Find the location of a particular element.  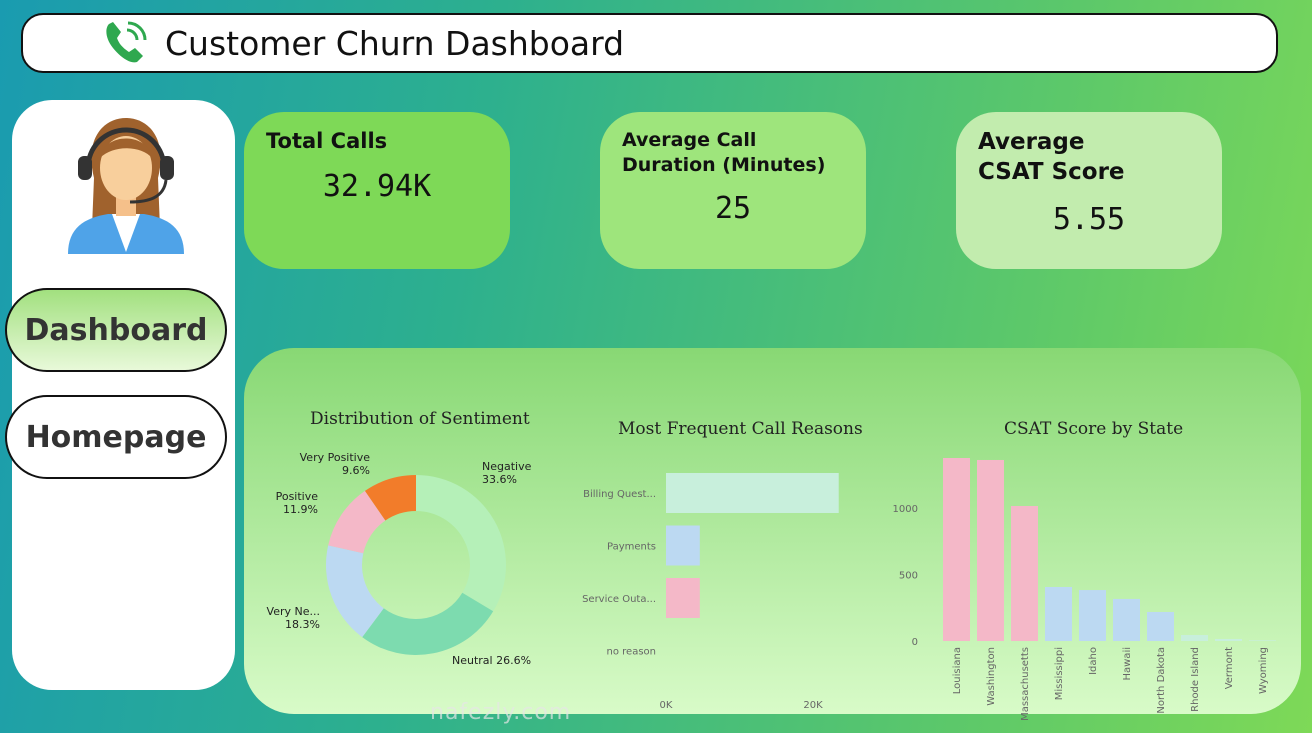

bar-category-label: Payments is located at coordinates (631, 547).